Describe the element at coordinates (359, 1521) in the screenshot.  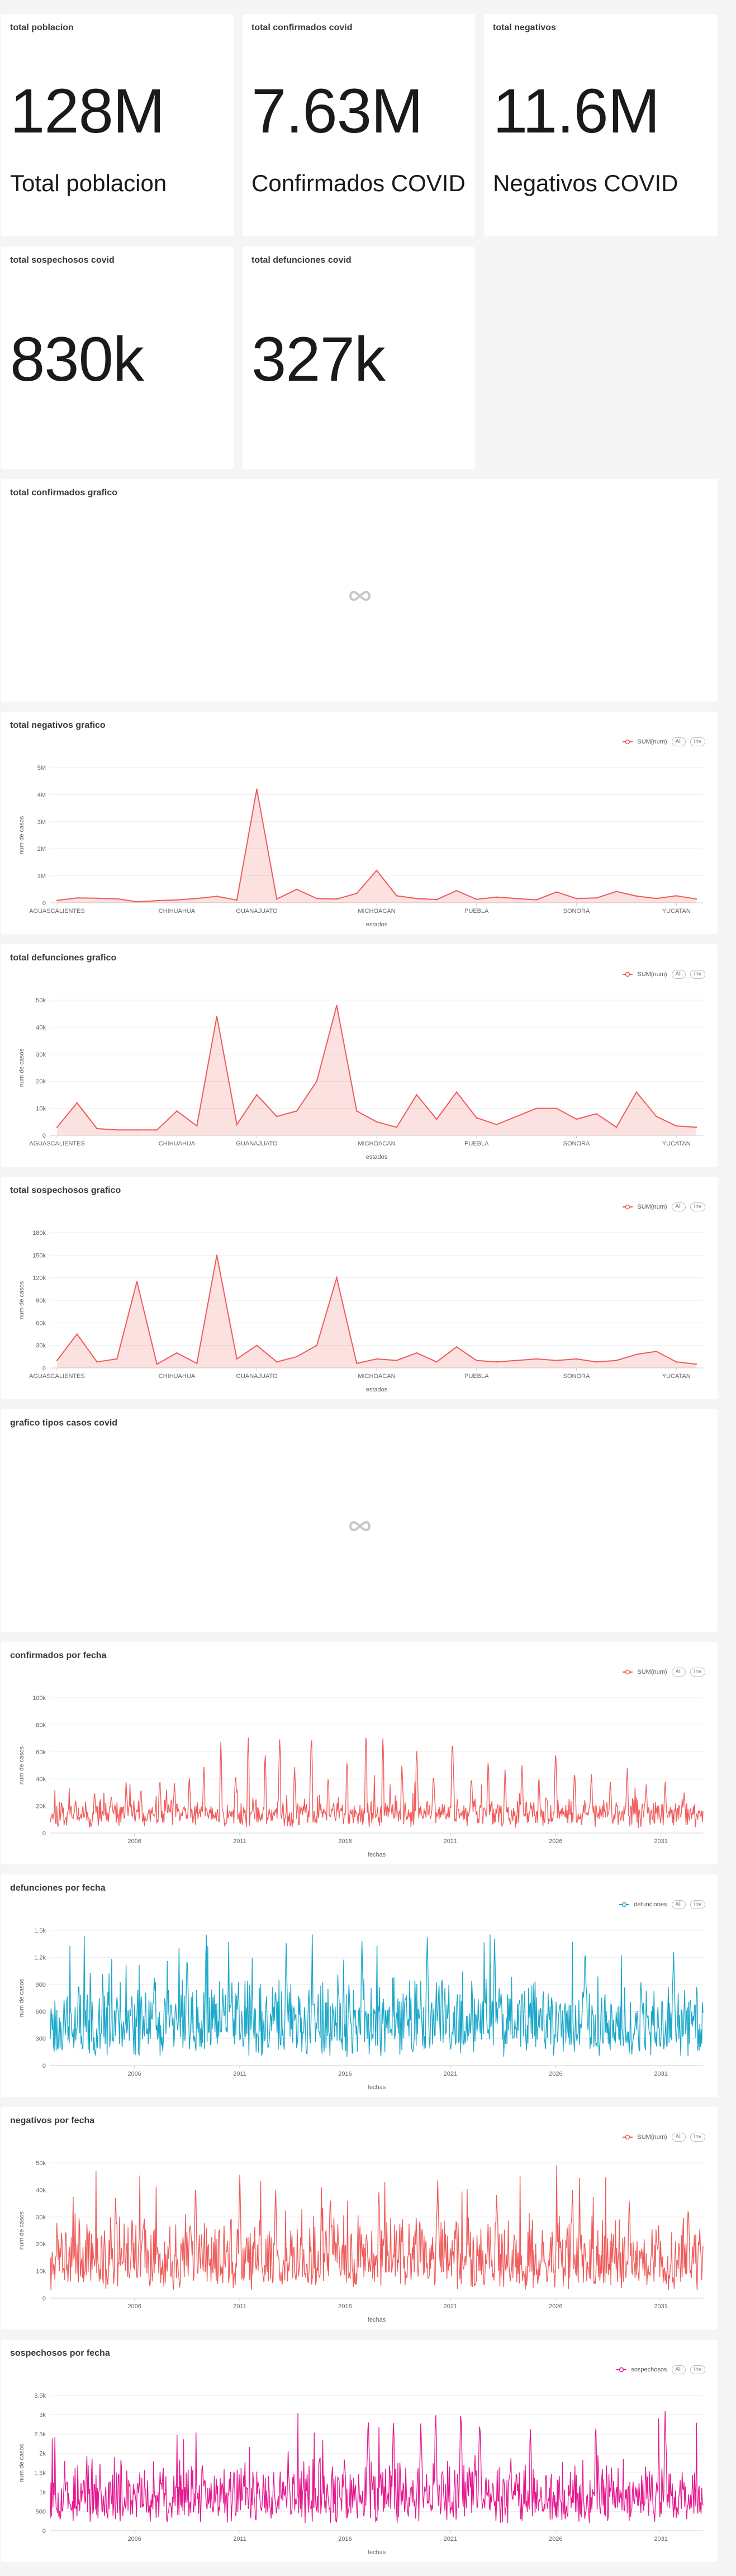
I see `chart-card-grafico-tipos-casos-covid: grafico tipos casos covid` at that location.